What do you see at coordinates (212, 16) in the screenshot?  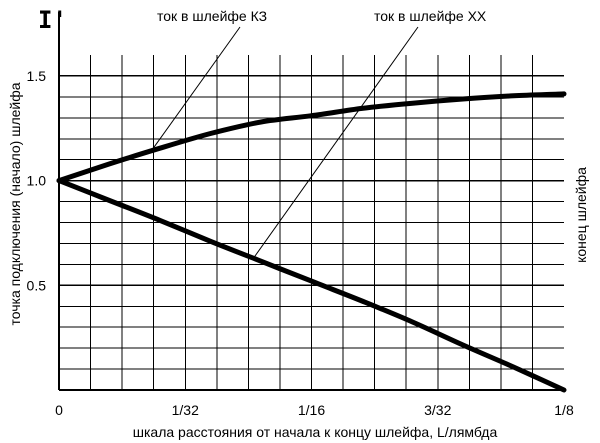 I see `series-label-short-circuit: ток в шлейфе КЗ` at bounding box center [212, 16].